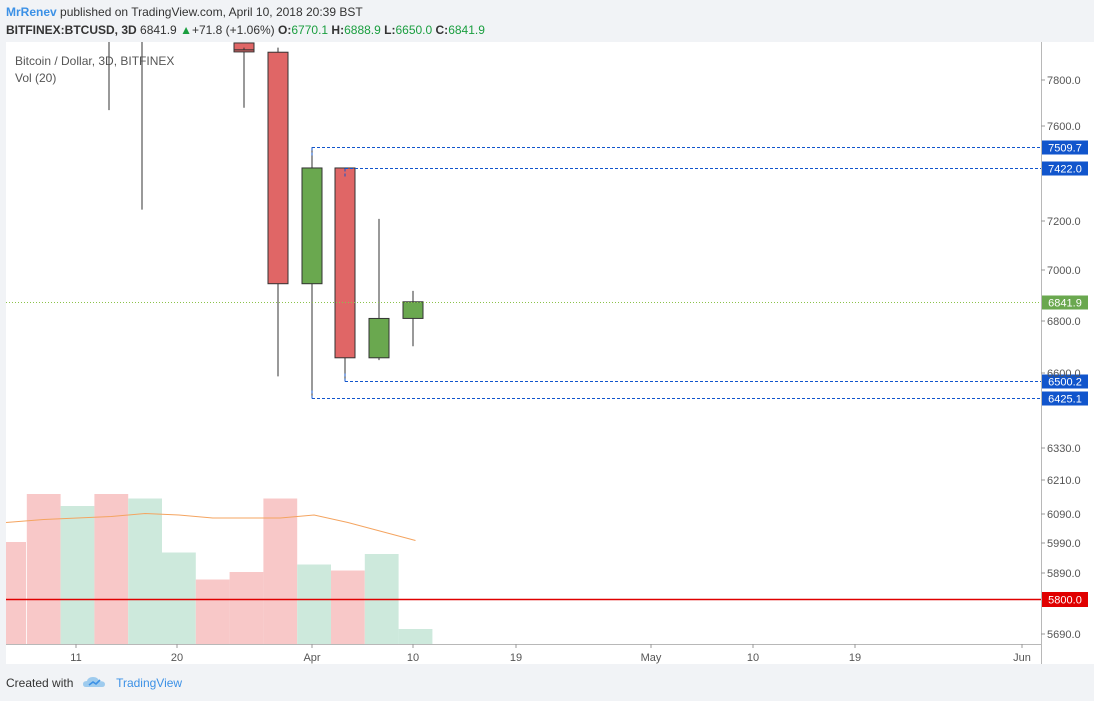  I want to click on tradingview-link: TradingView, so click(149, 683).